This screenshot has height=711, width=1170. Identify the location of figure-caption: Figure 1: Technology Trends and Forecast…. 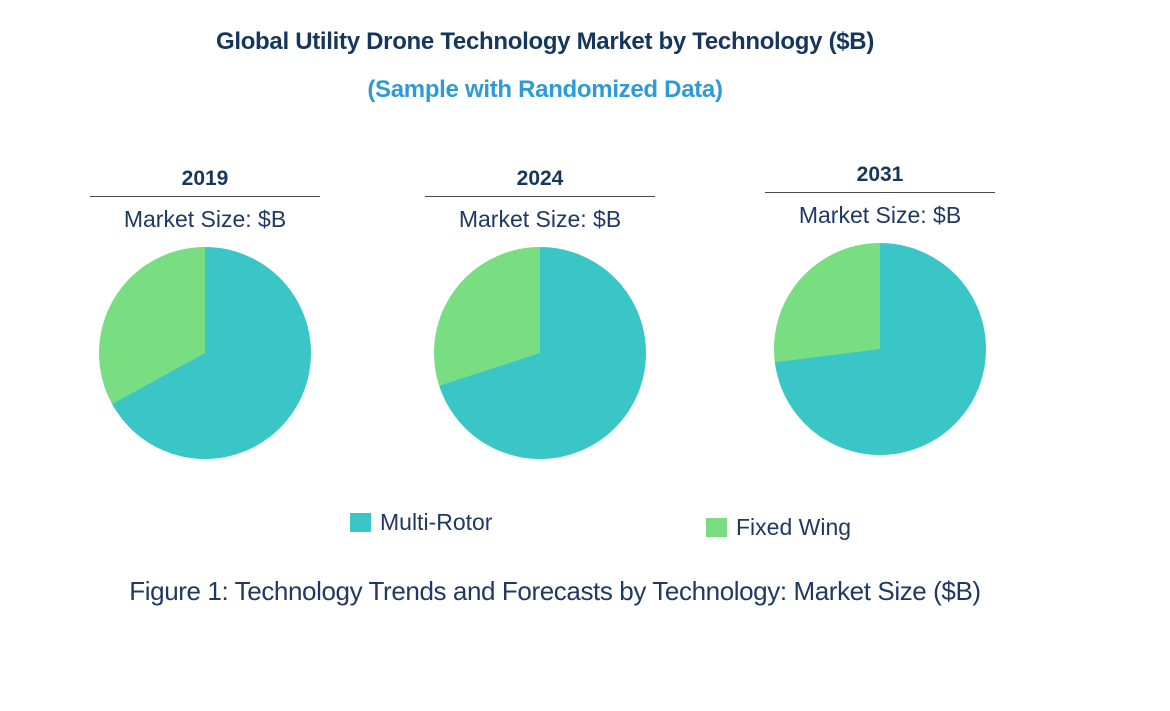
(555, 591).